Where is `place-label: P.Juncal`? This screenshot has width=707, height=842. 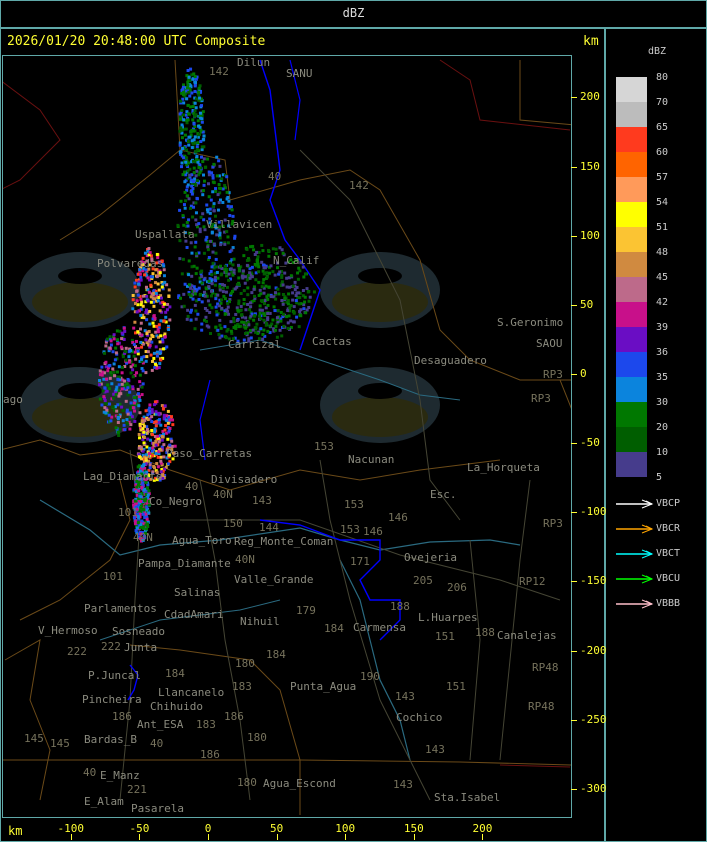 place-label: P.Juncal is located at coordinates (114, 675).